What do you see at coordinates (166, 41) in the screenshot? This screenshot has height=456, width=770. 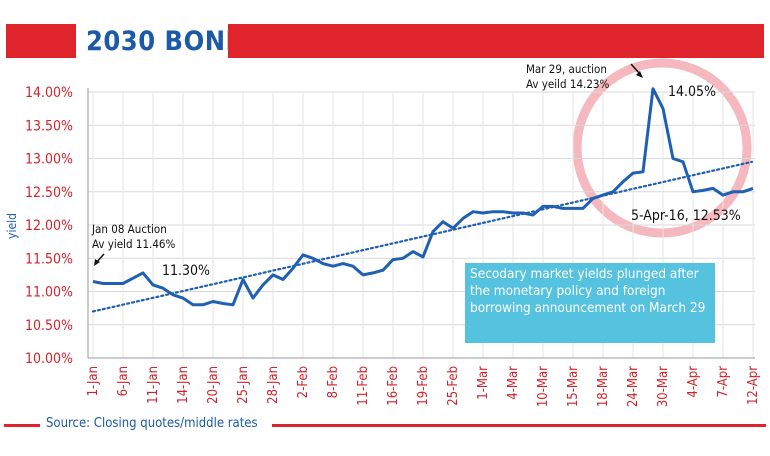 I see `chart-title: 2030 BOND` at bounding box center [166, 41].